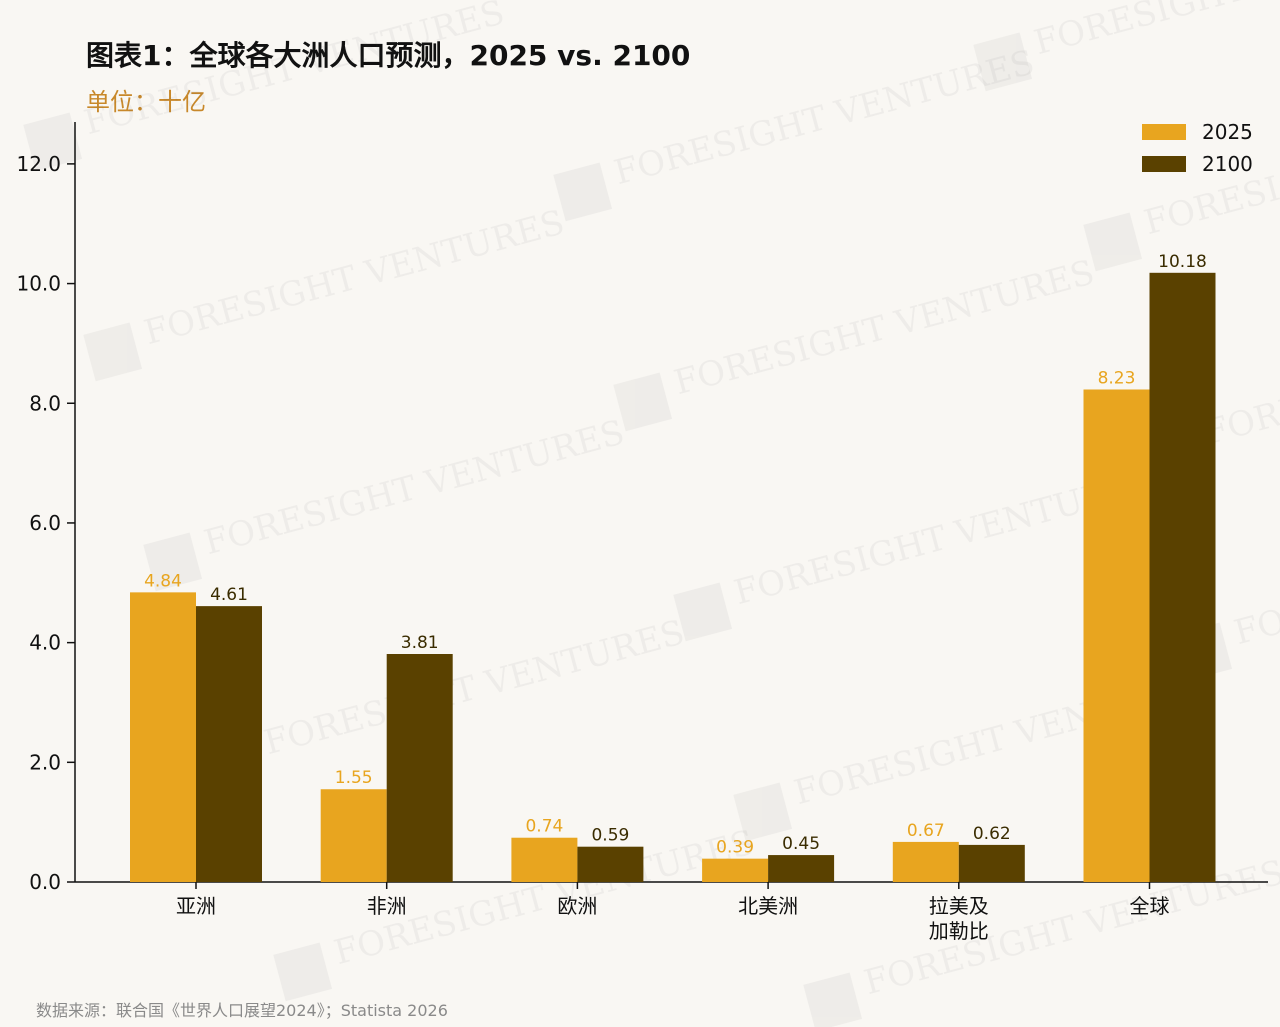  I want to click on bar-value-label: 0.39, so click(735, 848).